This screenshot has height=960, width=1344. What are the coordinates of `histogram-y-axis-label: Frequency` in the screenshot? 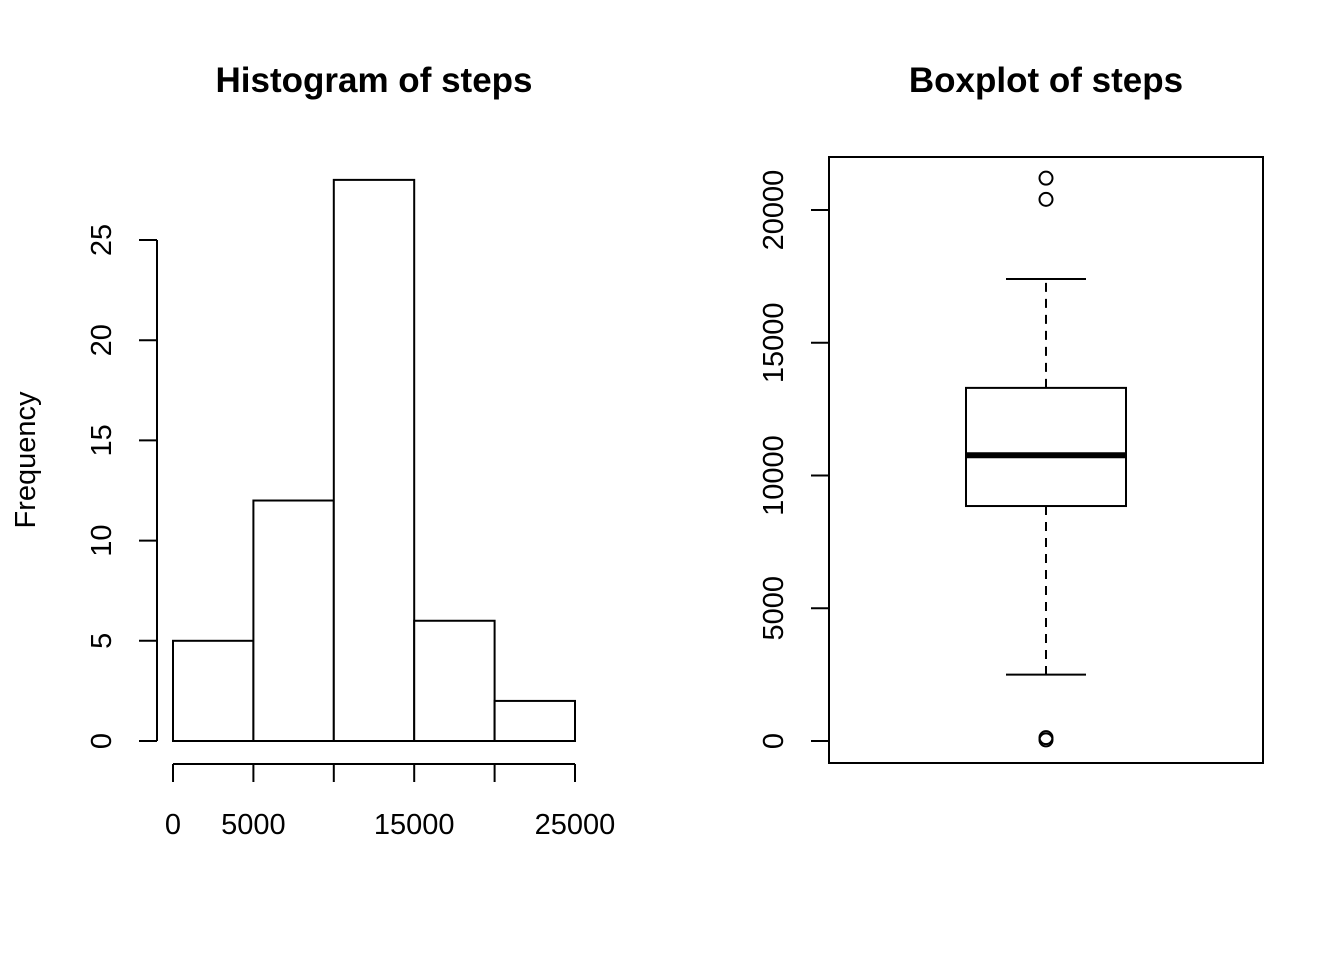 It's located at (26, 460).